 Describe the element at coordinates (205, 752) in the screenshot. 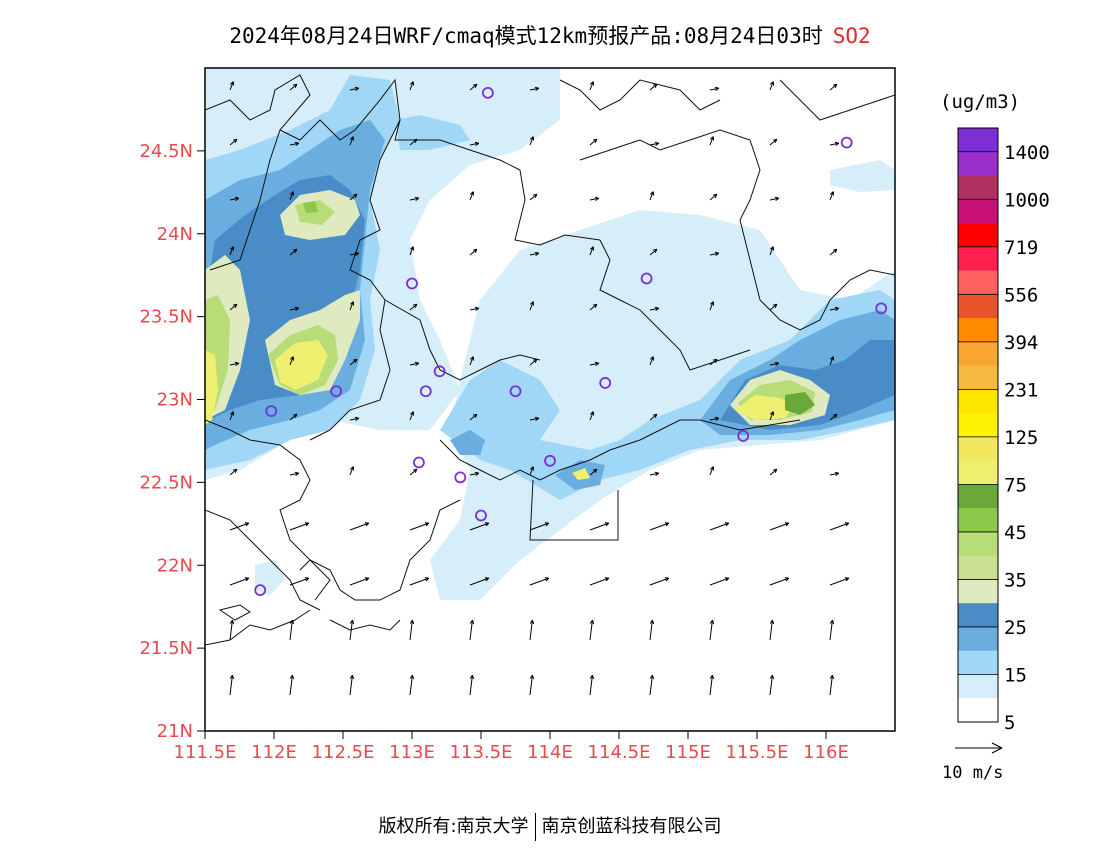

I see `lon-label: 111.5E` at that location.